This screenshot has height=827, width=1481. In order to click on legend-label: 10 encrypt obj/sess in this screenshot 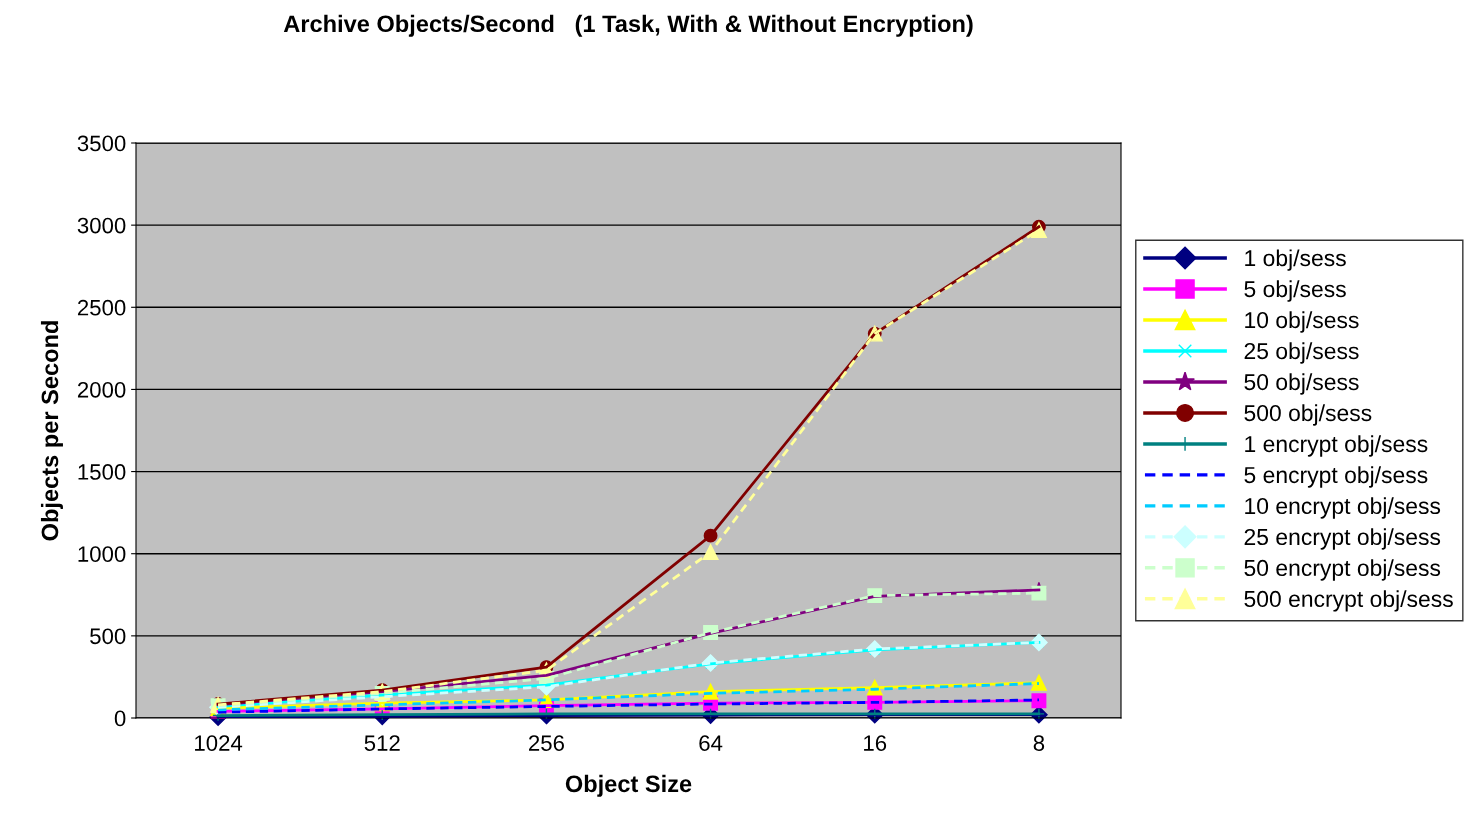, I will do `click(1343, 508)`.